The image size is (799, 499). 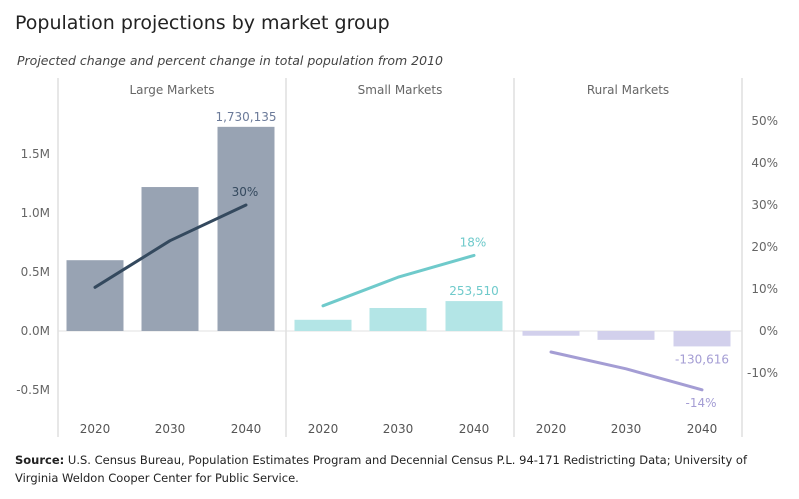 I want to click on right-axis-tick-label: 20%, so click(x=764, y=247).